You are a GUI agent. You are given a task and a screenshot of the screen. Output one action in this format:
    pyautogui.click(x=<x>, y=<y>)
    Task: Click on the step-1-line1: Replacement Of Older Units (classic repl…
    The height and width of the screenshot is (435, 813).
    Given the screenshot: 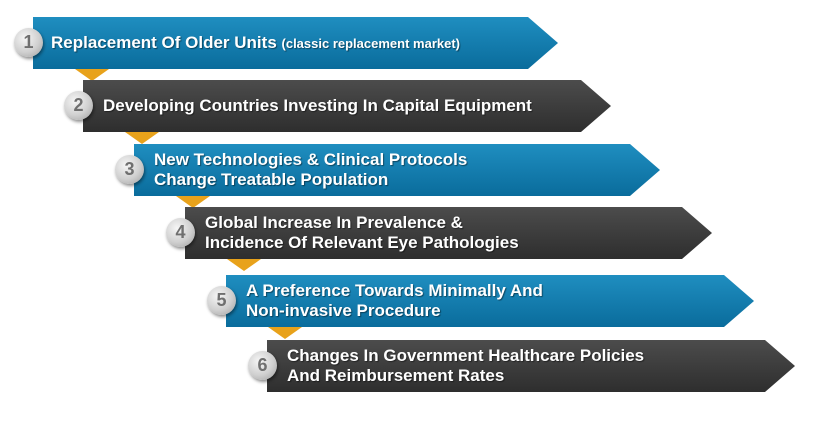 What is the action you would take?
    pyautogui.click(x=255, y=43)
    